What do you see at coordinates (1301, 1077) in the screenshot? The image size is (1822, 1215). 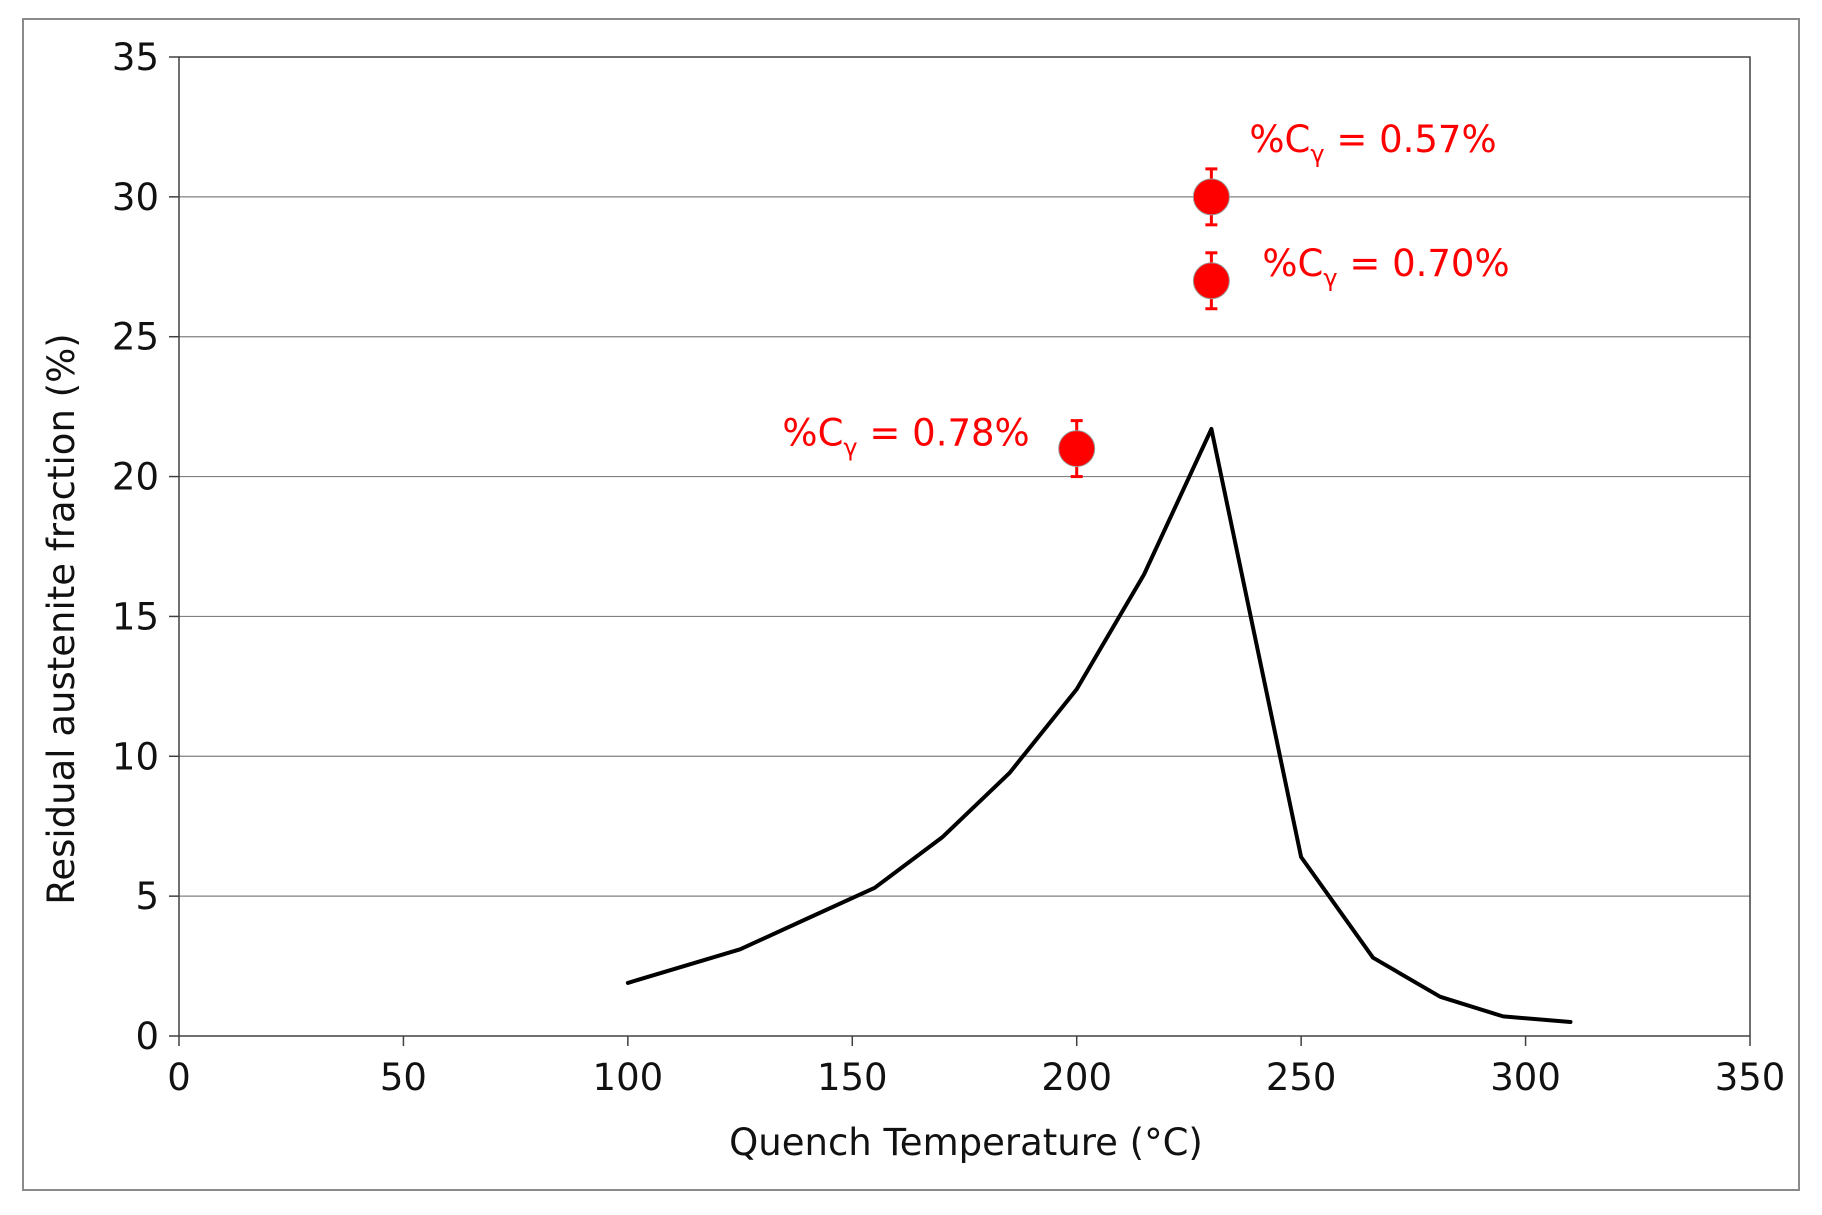 I see `x-tick-label-250: 250` at bounding box center [1301, 1077].